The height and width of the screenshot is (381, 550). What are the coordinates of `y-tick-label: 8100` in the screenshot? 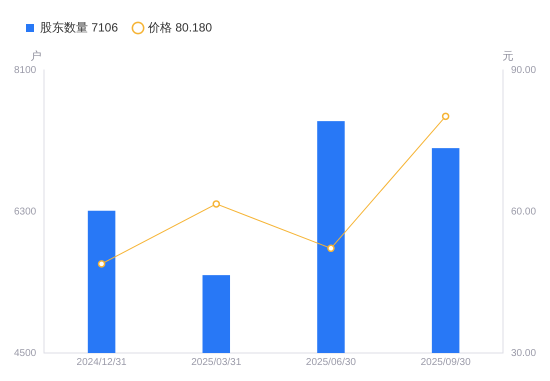 It's located at (25, 70).